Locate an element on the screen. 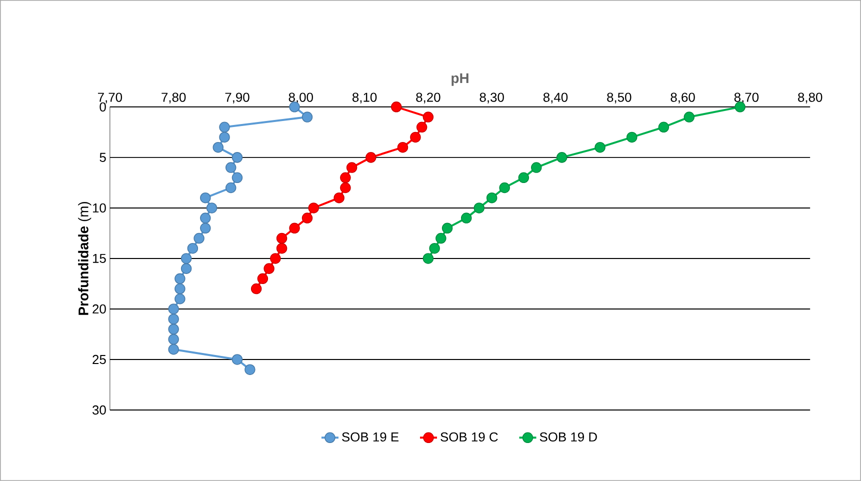 This screenshot has width=861, height=481. y-axis-title: Profundidade (m) is located at coordinates (85, 258).